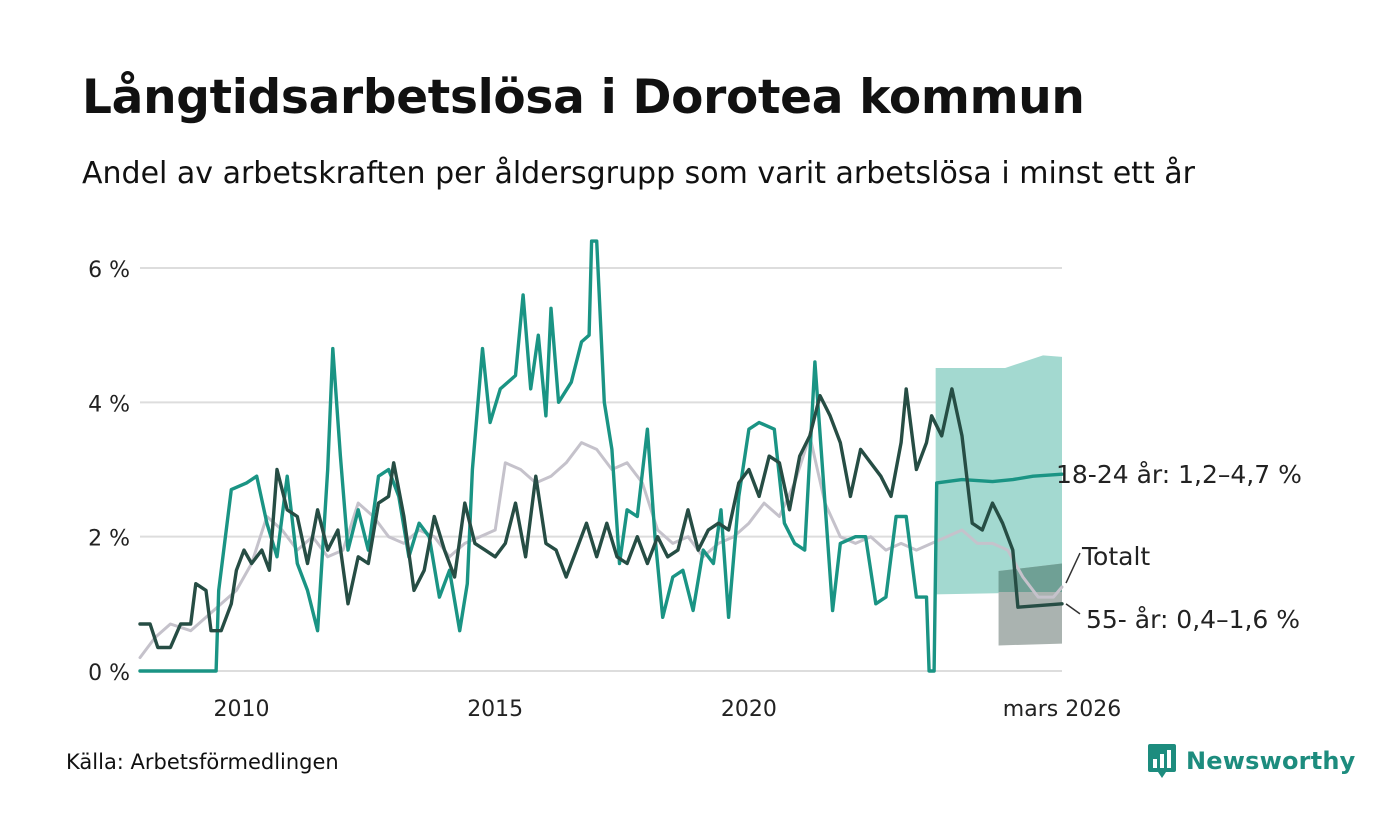 This screenshot has width=1400, height=840. Describe the element at coordinates (1179, 474) in the screenshot. I see `series-label-youth: 18-24 år: 1,2–4,7 %` at that location.